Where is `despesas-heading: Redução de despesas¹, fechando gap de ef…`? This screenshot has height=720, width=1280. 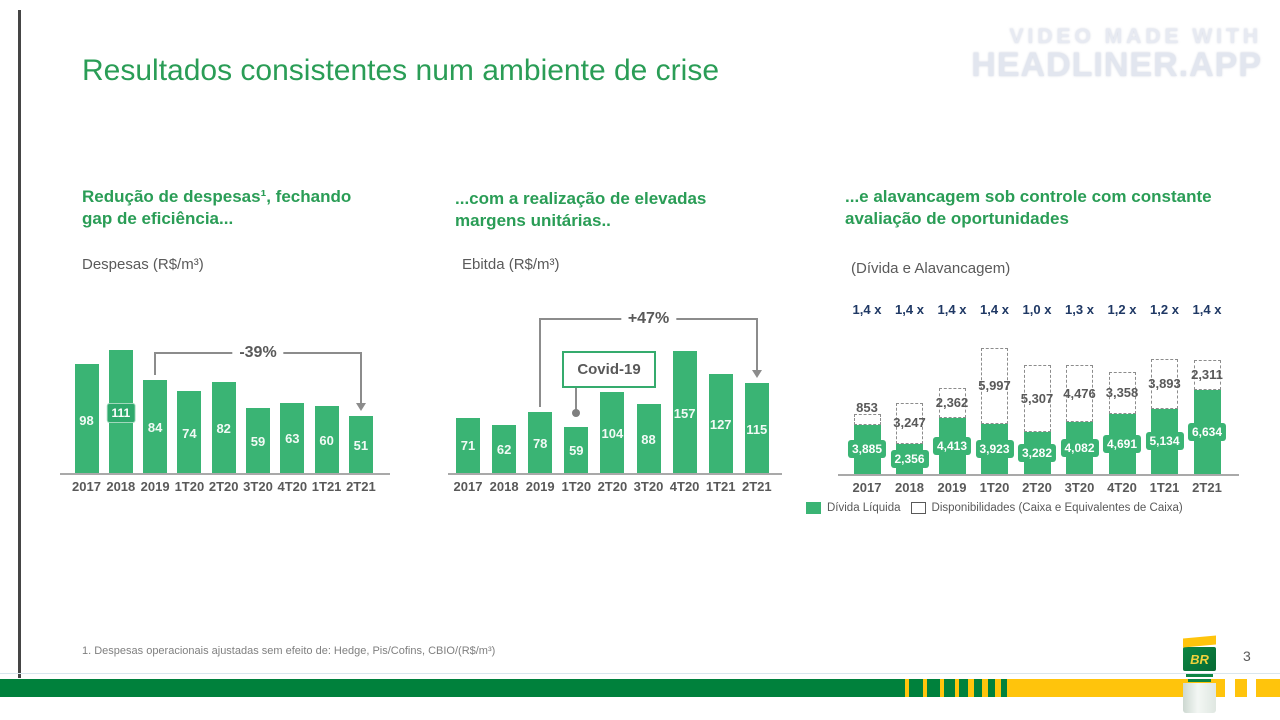
despesas-heading: Redução de despesas¹, fechando gap de ef… is located at coordinates (217, 208).